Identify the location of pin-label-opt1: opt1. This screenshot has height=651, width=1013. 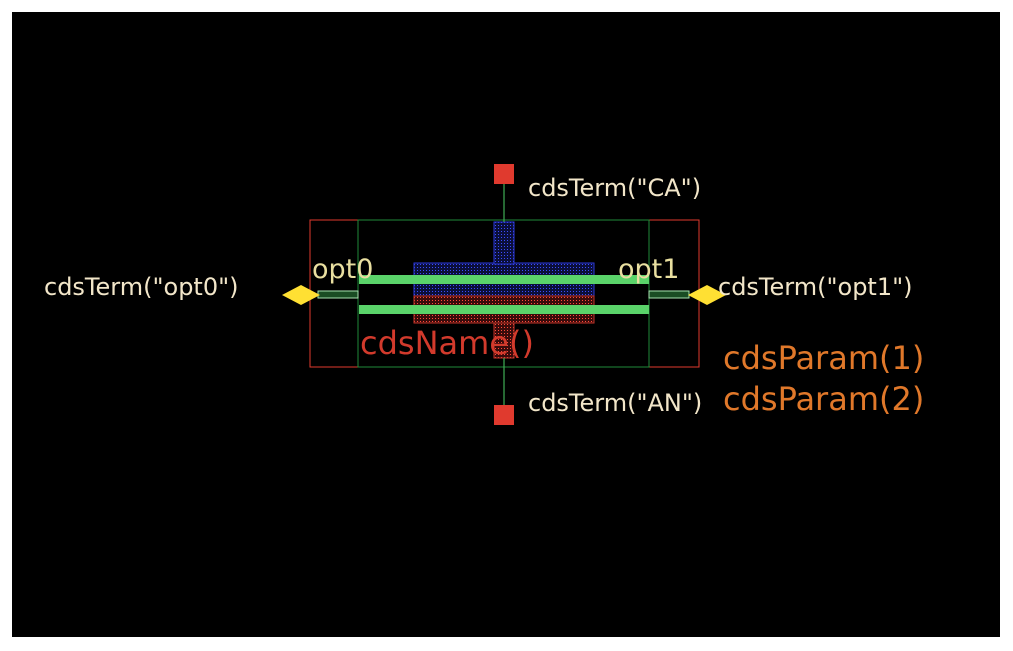
(648, 269).